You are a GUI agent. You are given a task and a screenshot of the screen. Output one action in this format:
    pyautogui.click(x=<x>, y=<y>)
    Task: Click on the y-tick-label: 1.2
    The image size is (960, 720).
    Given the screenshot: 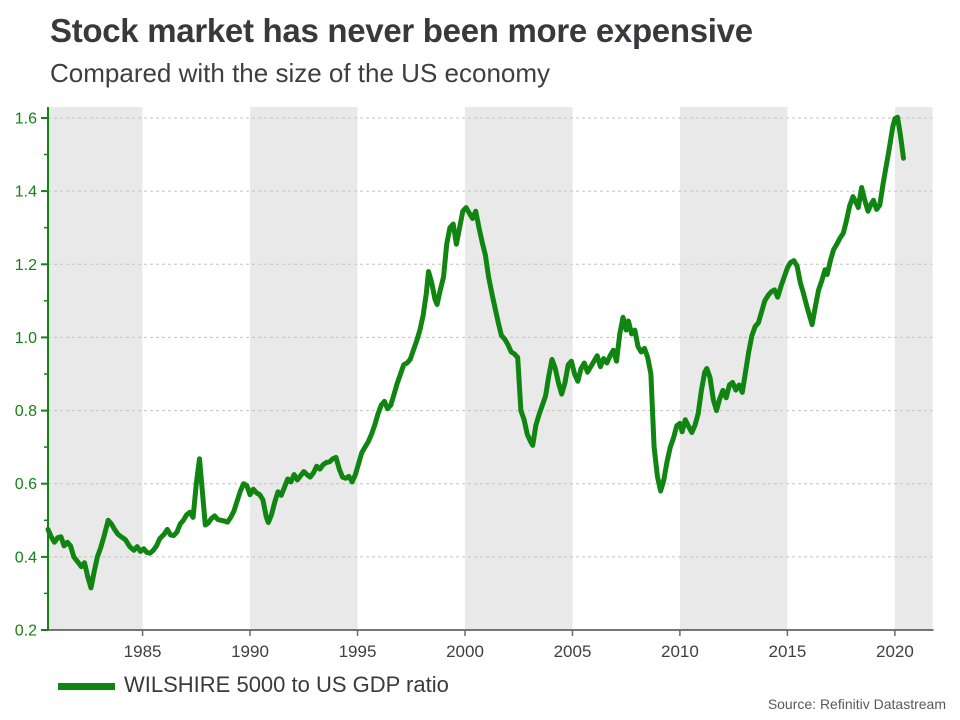 What is the action you would take?
    pyautogui.click(x=26, y=265)
    